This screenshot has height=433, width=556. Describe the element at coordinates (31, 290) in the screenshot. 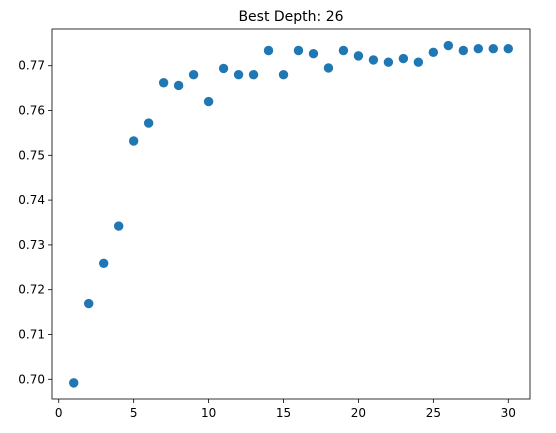

I see `y-tick-label: 0.72` at that location.